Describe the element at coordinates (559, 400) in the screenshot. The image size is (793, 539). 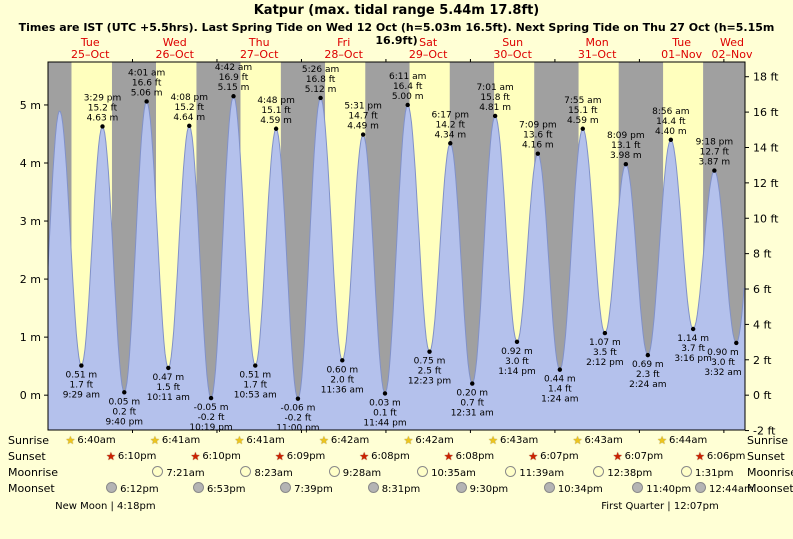
I see `tide-annotation: 1:24 am` at that location.